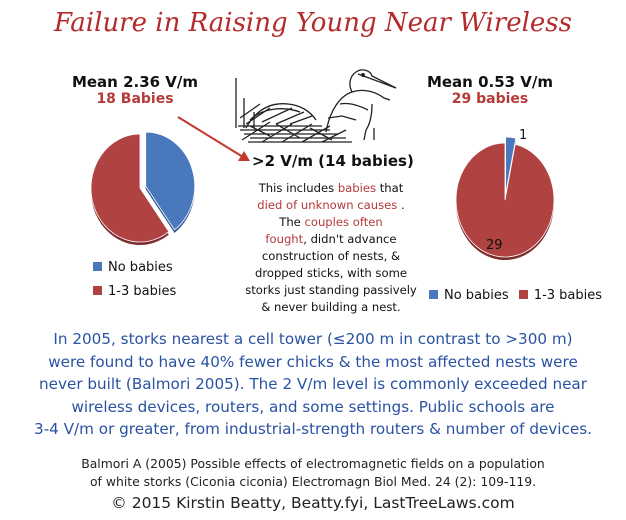 This screenshot has width=626, height=520. What do you see at coordinates (494, 245) in the screenshot?
I see `pie-data-label: 29` at bounding box center [494, 245].